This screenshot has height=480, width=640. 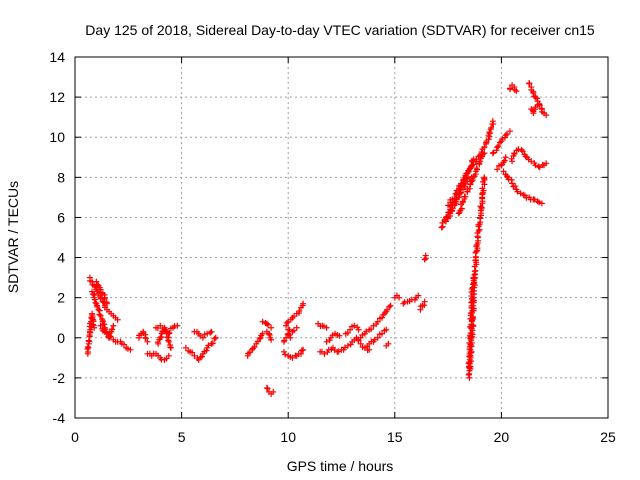 I want to click on y-tick-label: 0, so click(x=61, y=338).